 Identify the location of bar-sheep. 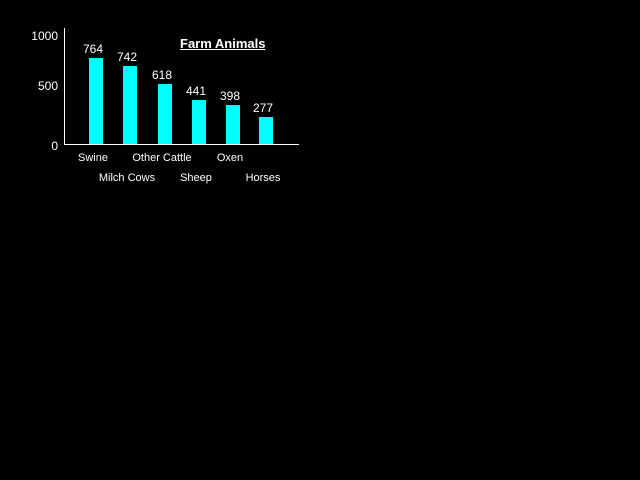
(199, 122).